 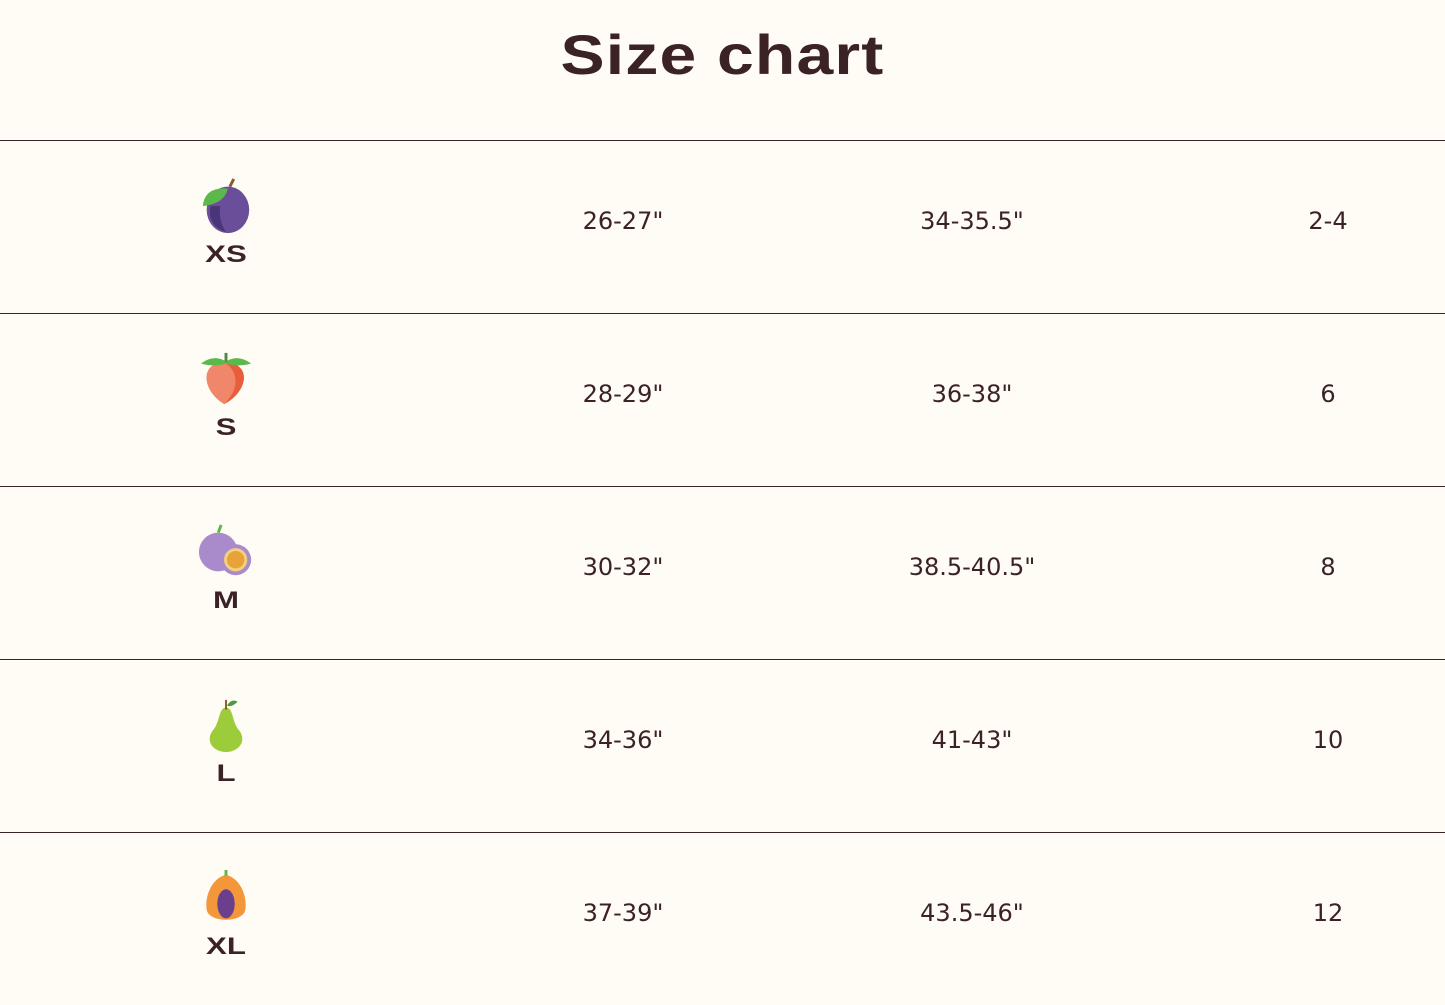 What do you see at coordinates (226, 254) in the screenshot?
I see `size-label: XS` at bounding box center [226, 254].